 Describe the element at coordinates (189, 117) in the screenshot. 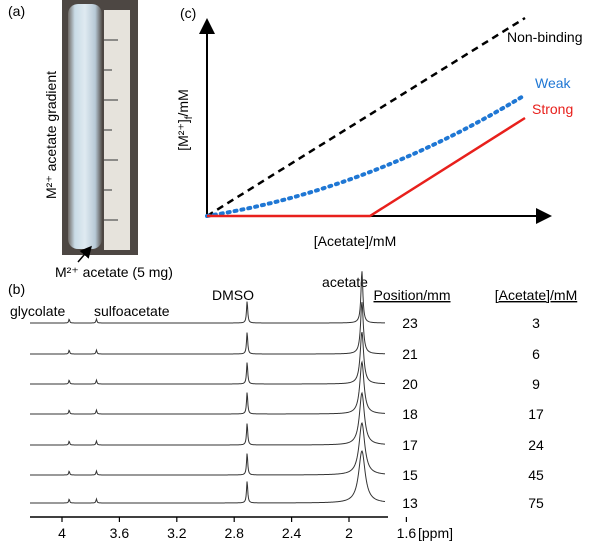

I see `y-label-sub: f` at that location.